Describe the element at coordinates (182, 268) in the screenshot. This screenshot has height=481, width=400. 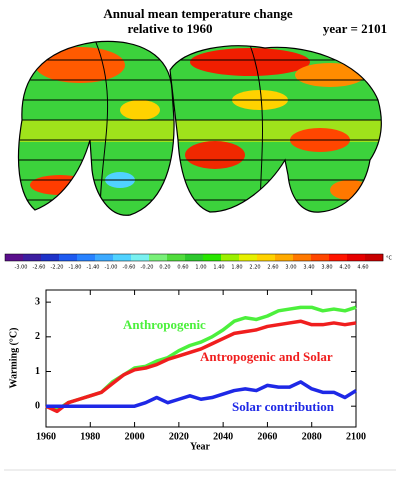
I see `colorbar-label: 0.60` at that location.